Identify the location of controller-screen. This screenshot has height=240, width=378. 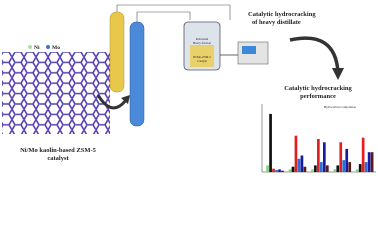
(249, 50).